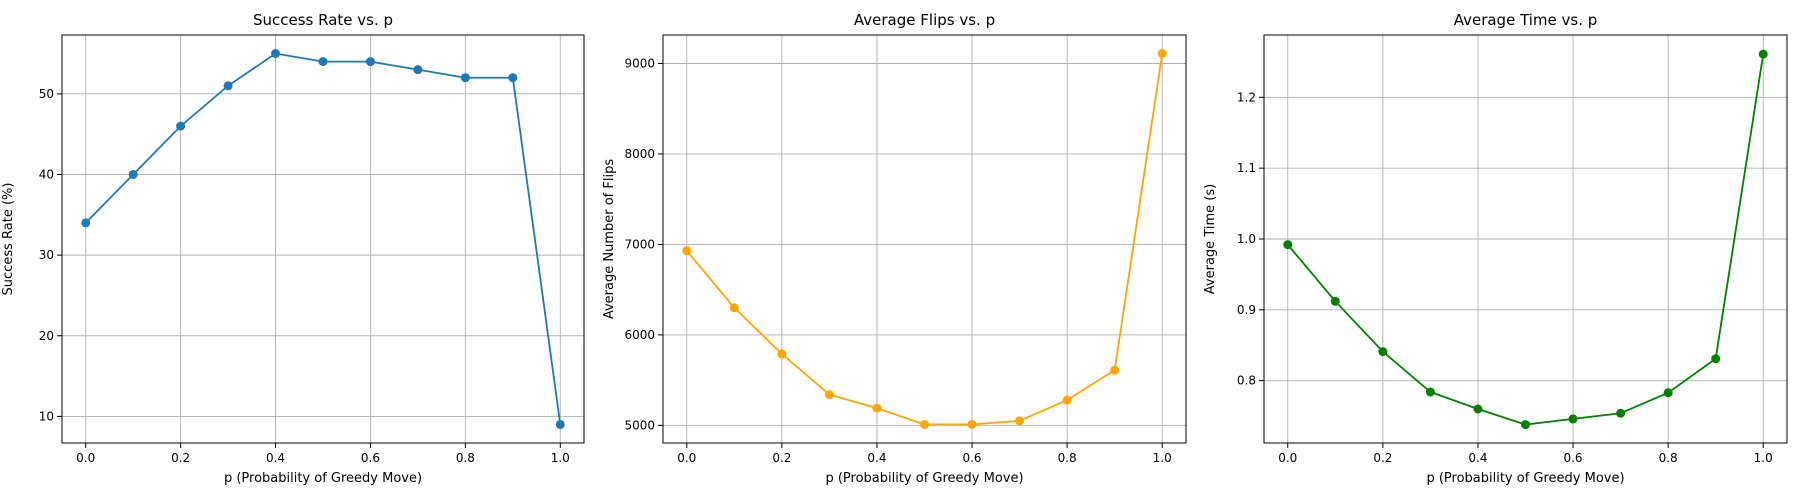 The image size is (1800, 500). Describe the element at coordinates (46, 94) in the screenshot. I see `y-tick-label: 50` at that location.